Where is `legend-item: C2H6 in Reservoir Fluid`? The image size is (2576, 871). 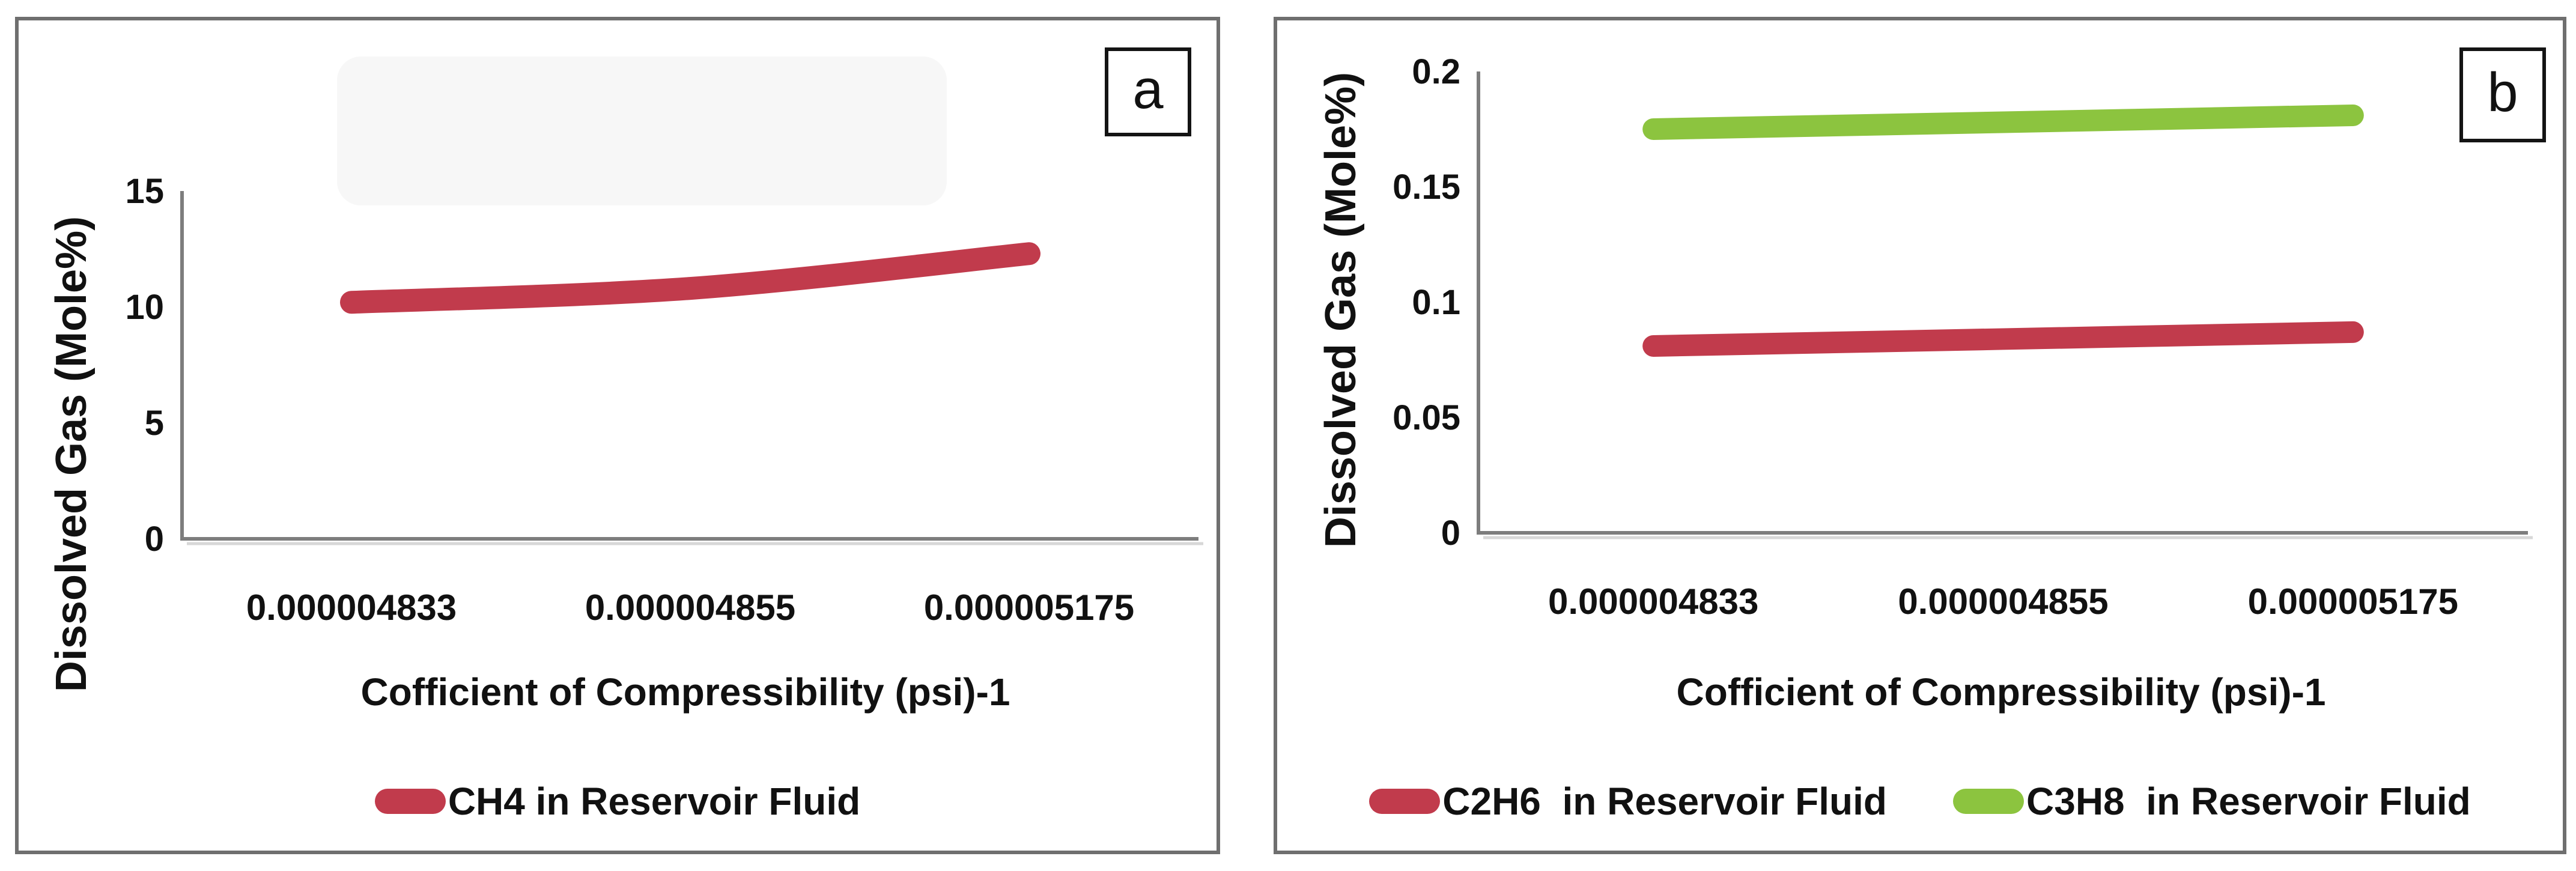
legend-item: C2H6 in Reservoir Fluid is located at coordinates (1628, 801).